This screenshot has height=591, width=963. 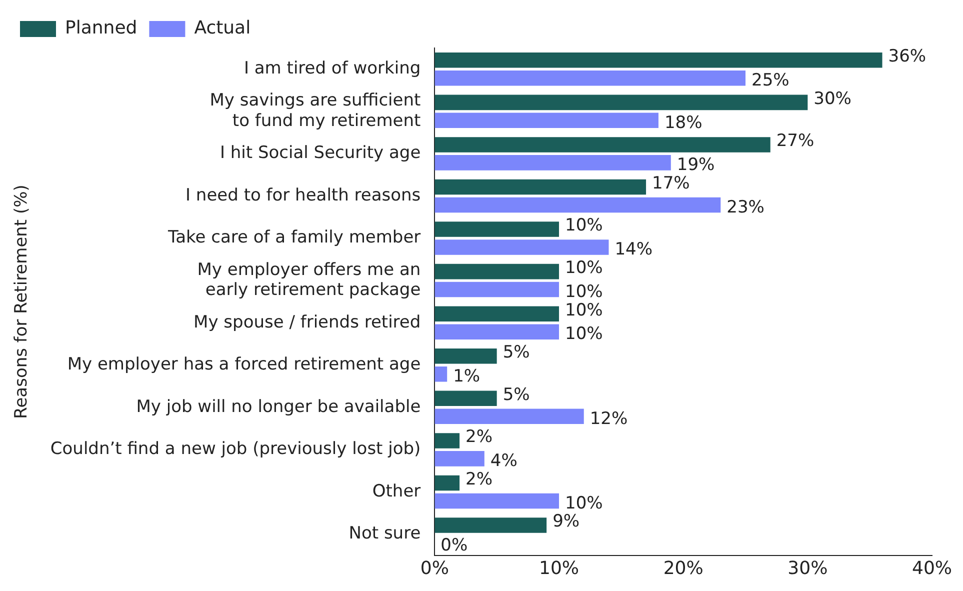 What do you see at coordinates (683, 568) in the screenshot?
I see `x-tick-label: 20%` at bounding box center [683, 568].